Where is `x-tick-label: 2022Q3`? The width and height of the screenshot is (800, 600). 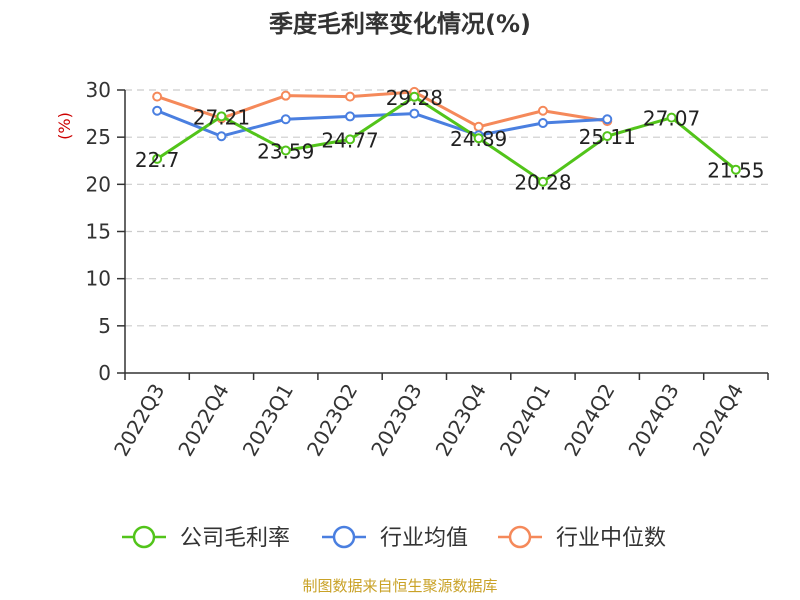
x-tick-label: 2022Q3 is located at coordinates (139, 420).